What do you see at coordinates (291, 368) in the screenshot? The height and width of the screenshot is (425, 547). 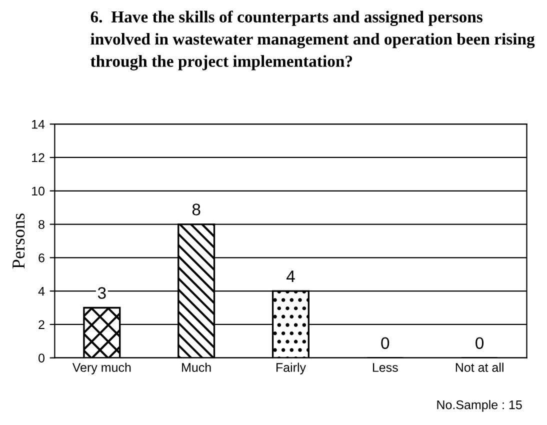 I see `x-tick-label: Fairly` at bounding box center [291, 368].